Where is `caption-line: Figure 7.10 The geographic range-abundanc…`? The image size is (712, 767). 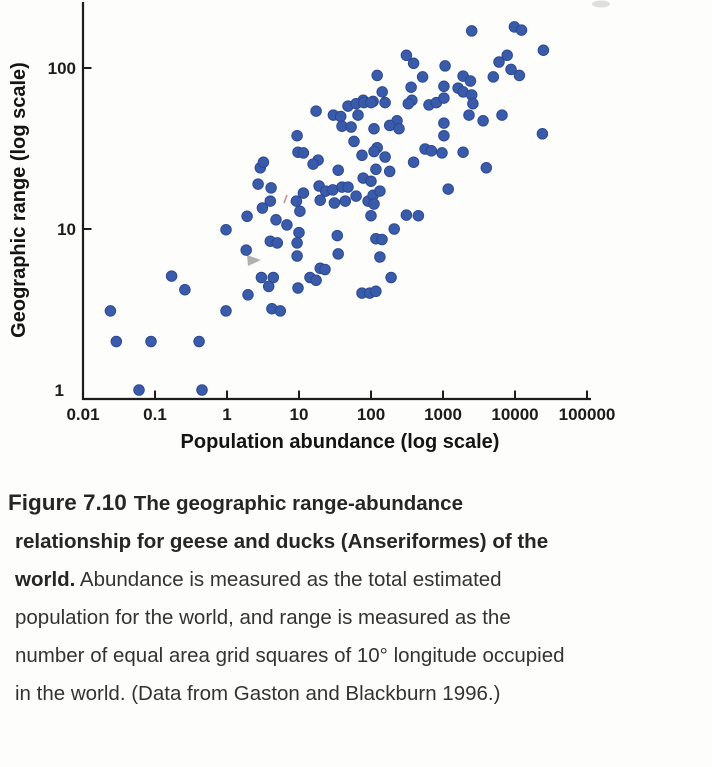 caption-line: Figure 7.10 The geographic range-abundanc… is located at coordinates (348, 503).